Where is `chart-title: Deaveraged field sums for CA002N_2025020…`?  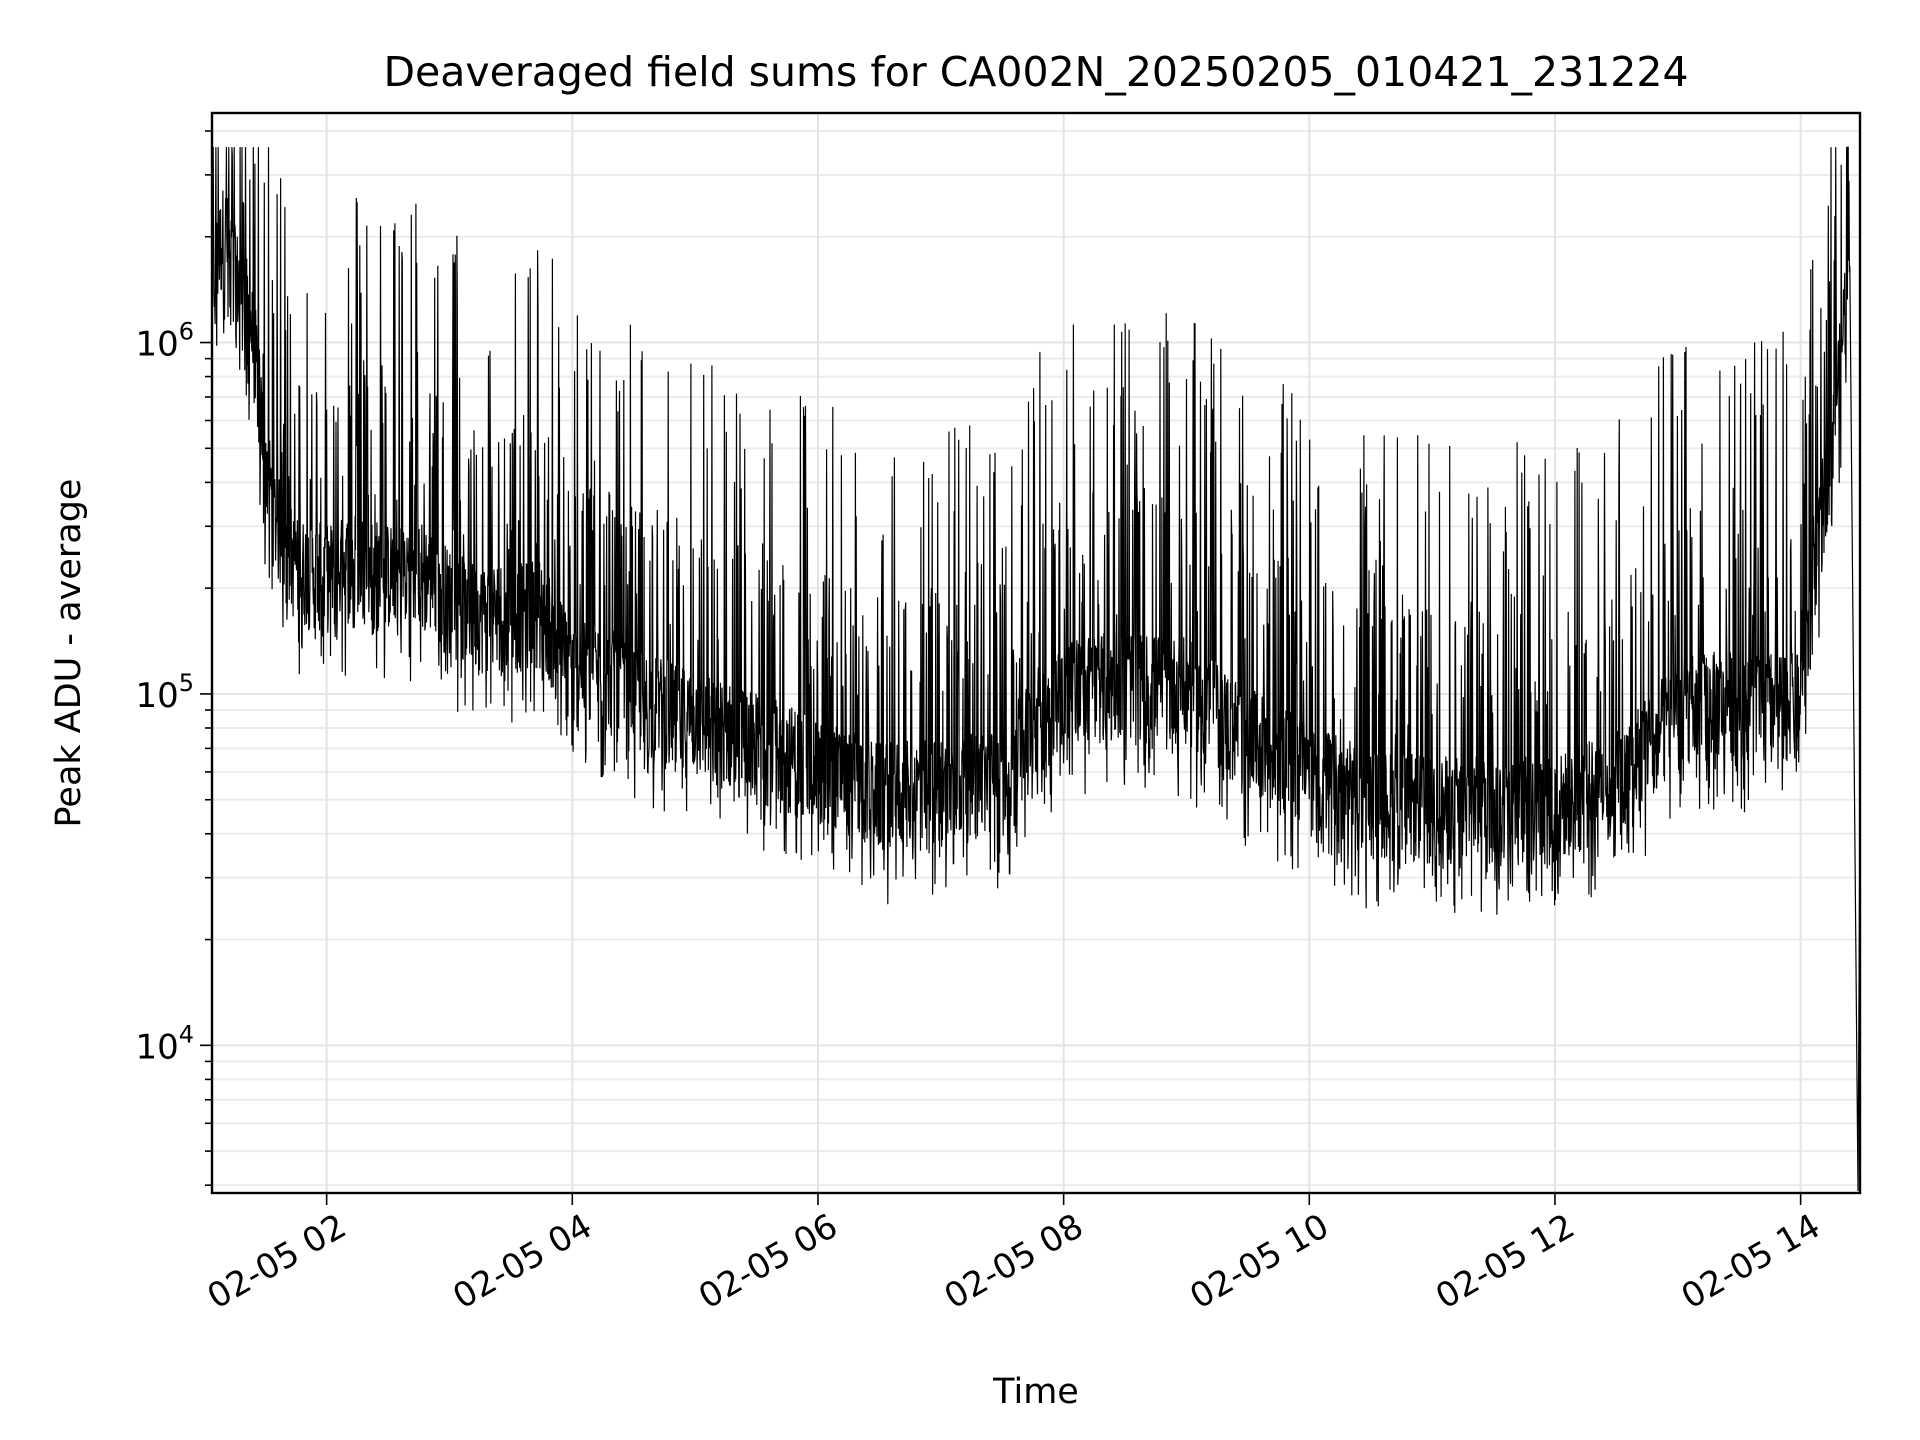
chart-title: Deaveraged field sums for CA002N_2025020… is located at coordinates (1035, 72).